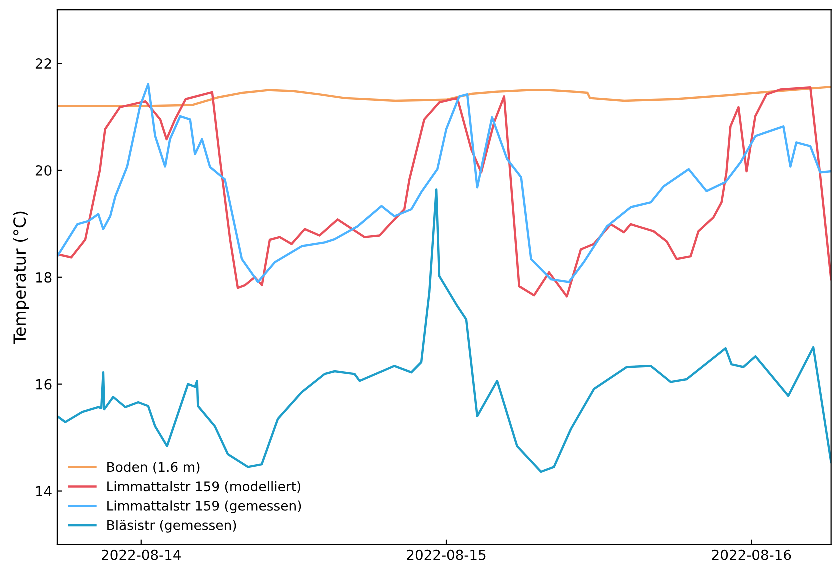  Describe the element at coordinates (446, 555) in the screenshot. I see `x-tick-label: 2022-08-15` at that location.